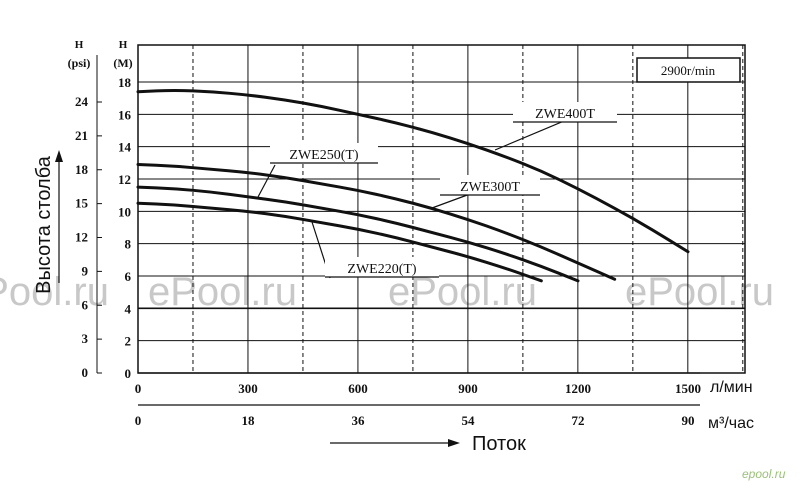 This screenshot has width=806, height=488. What do you see at coordinates (764, 474) in the screenshot?
I see `watermark-corner: epool.ru` at bounding box center [764, 474].